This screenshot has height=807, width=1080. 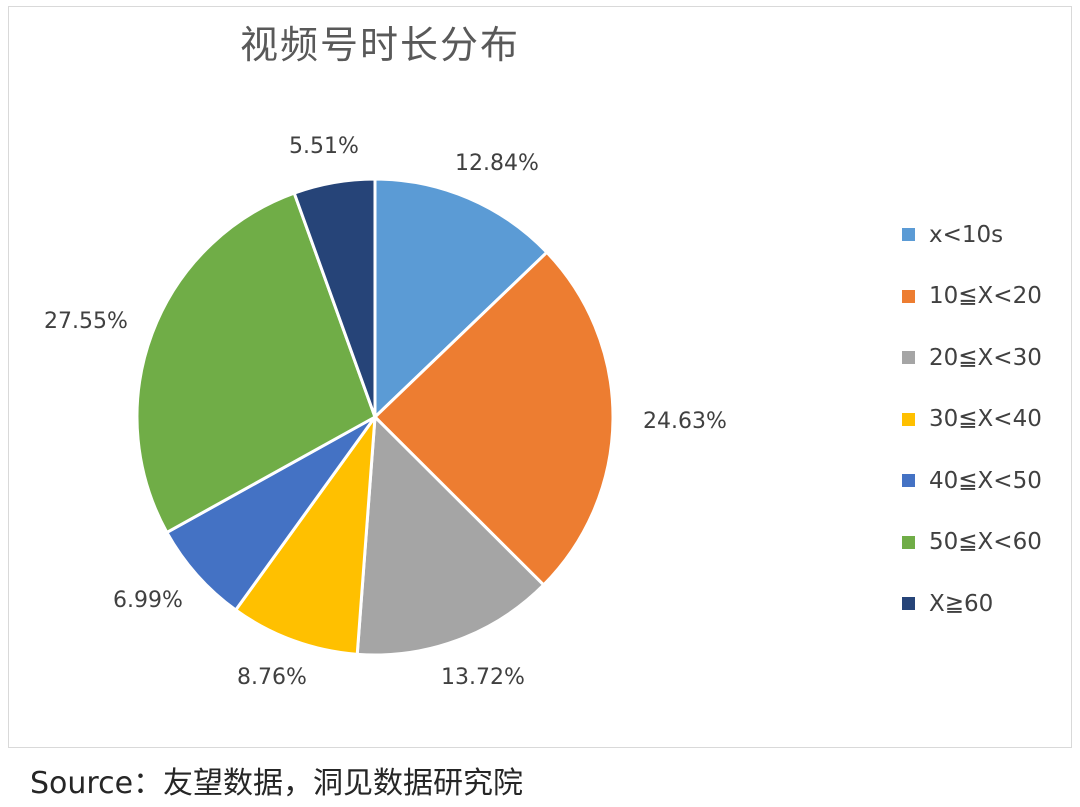 What do you see at coordinates (685, 421) in the screenshot?
I see `data-label-2: 24.63%` at bounding box center [685, 421].